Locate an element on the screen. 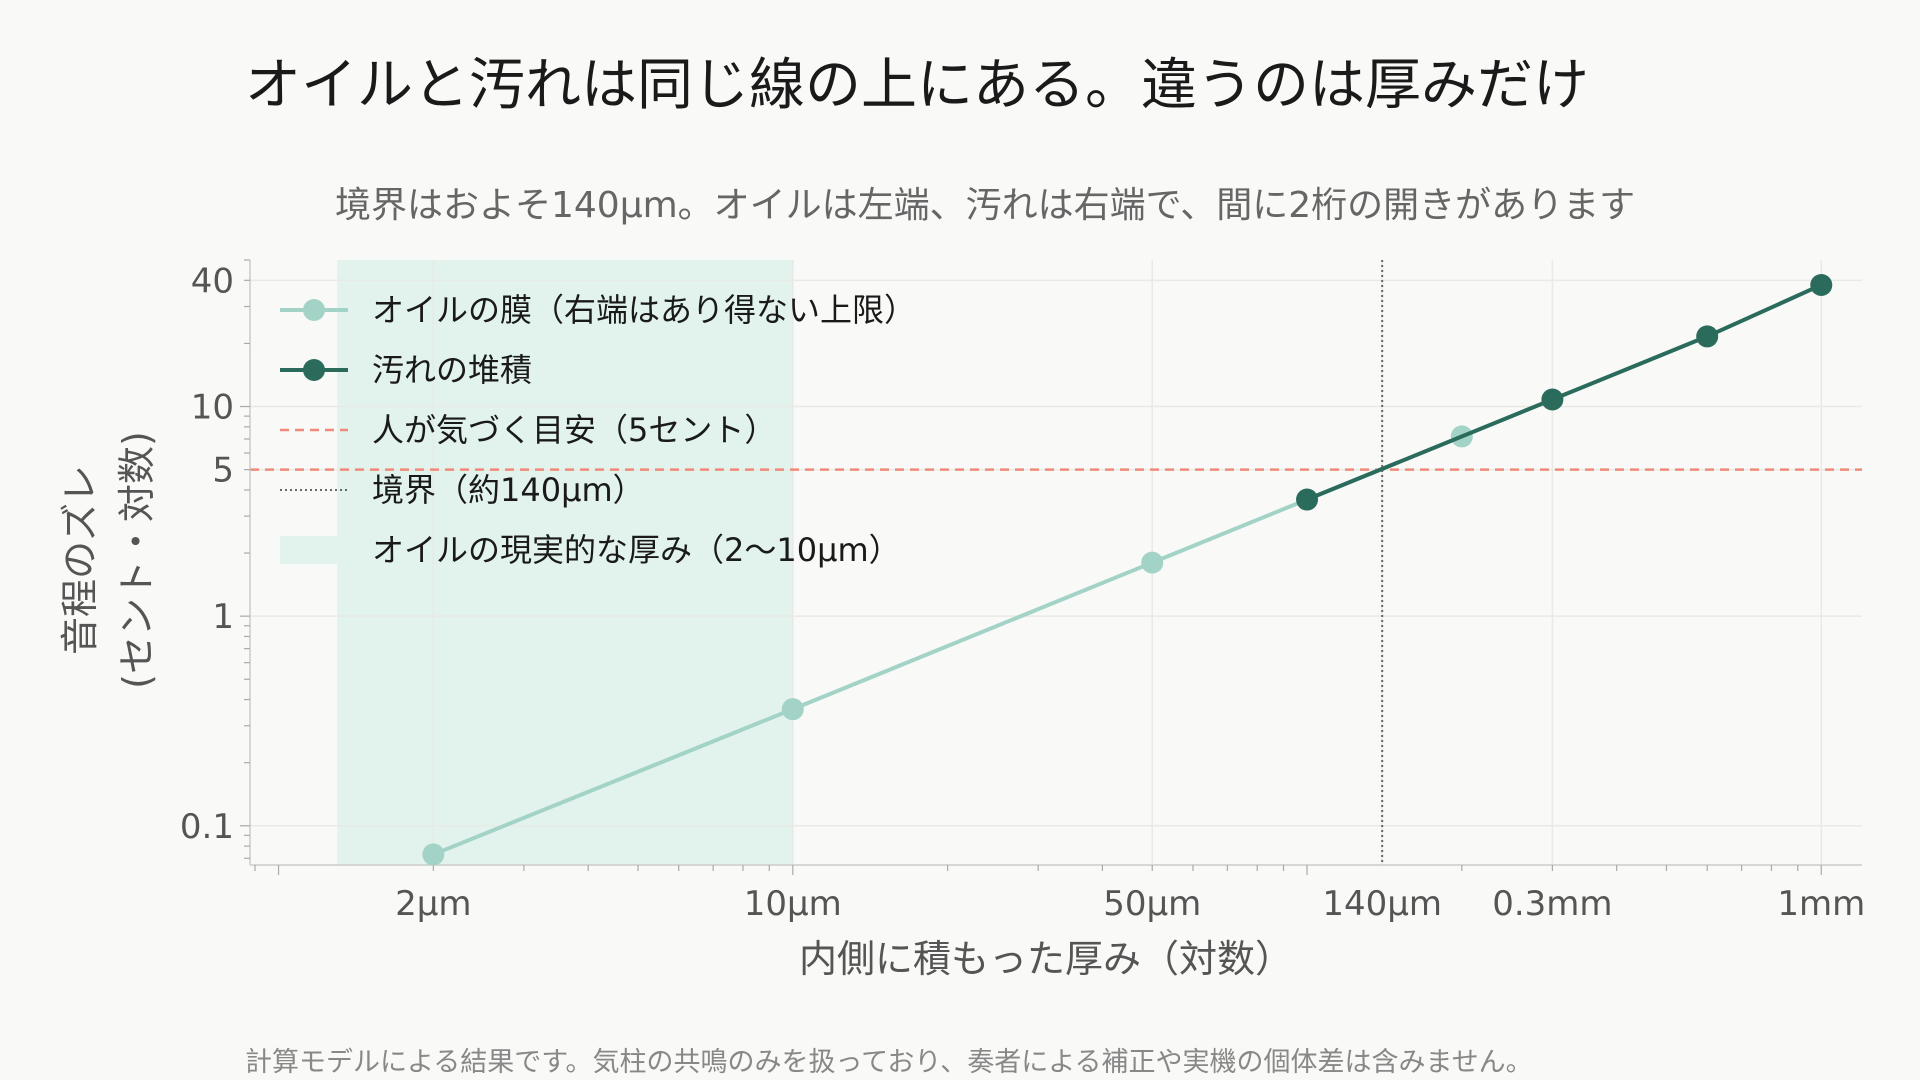 This screenshot has width=1920, height=1080. legend-dirt-marker is located at coordinates (314, 370).